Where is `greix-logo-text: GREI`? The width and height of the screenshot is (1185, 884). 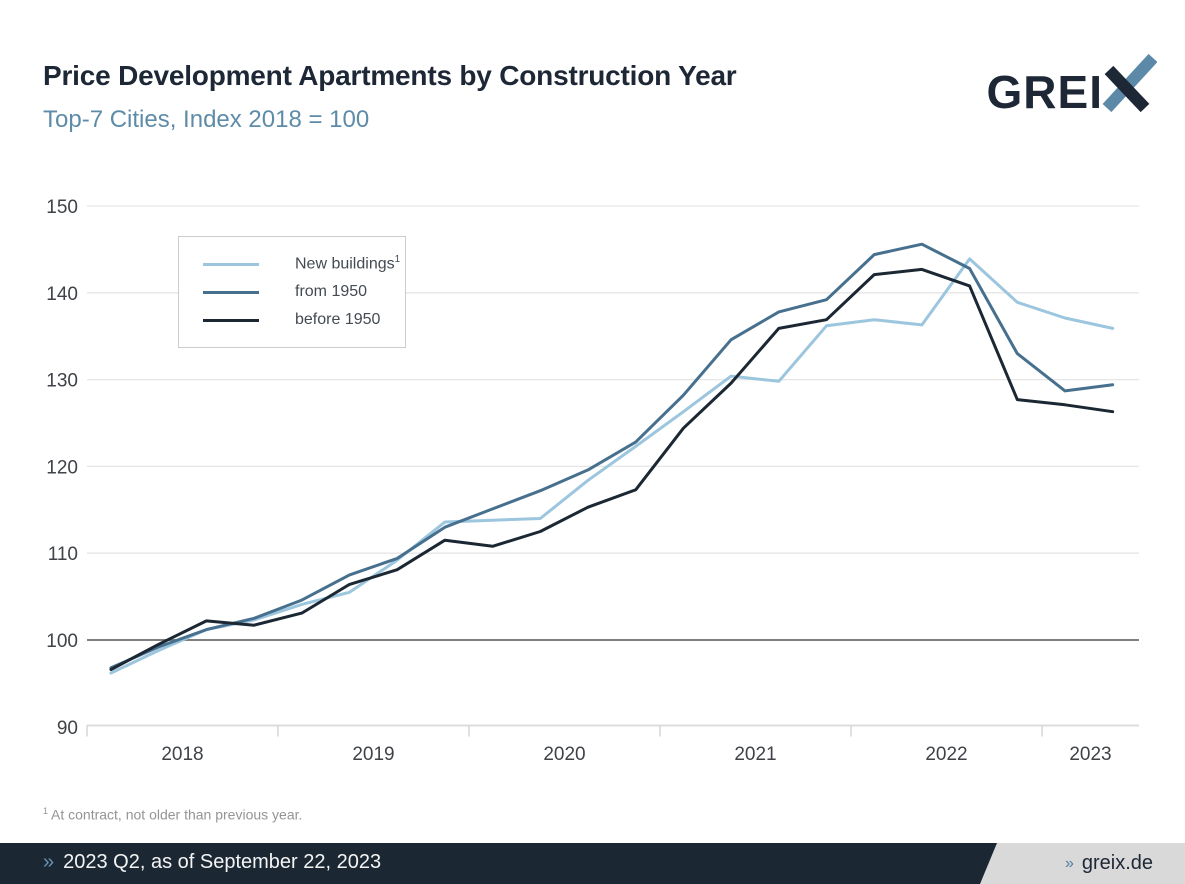 greix-logo-text: GREI is located at coordinates (1044, 92).